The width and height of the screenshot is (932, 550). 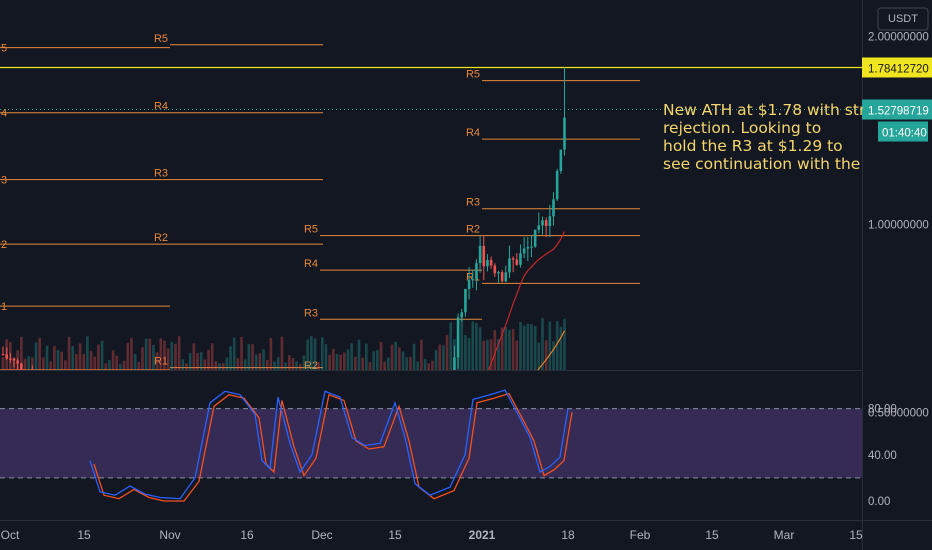 What do you see at coordinates (85, 206) in the screenshot?
I see `pivot-set-oct: R5R4R3R2R1P` at bounding box center [85, 206].